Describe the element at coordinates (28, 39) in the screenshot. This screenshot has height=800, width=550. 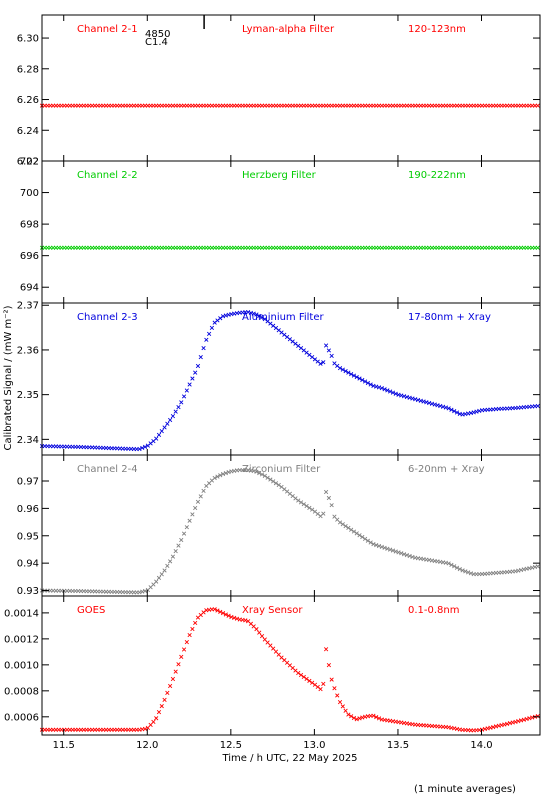
I see `y-tick-label: 6.30` at that location.